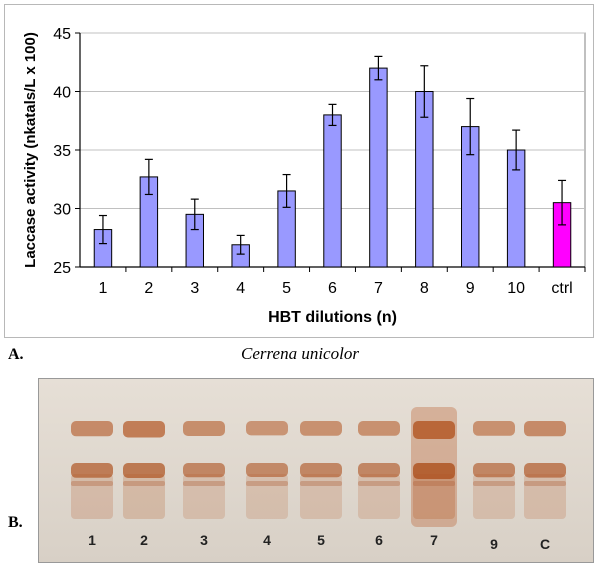 The width and height of the screenshot is (600, 567). What do you see at coordinates (378, 288) in the screenshot?
I see `x-tick-label-7: 7` at bounding box center [378, 288].